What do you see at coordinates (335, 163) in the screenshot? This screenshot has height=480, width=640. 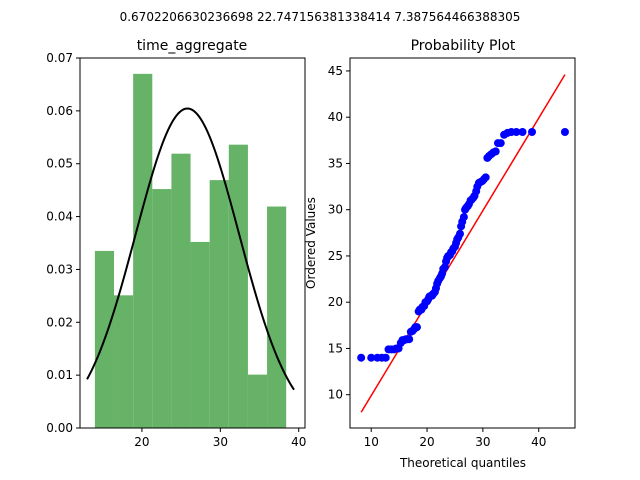 I see `y-tick-label: 35` at bounding box center [335, 163].